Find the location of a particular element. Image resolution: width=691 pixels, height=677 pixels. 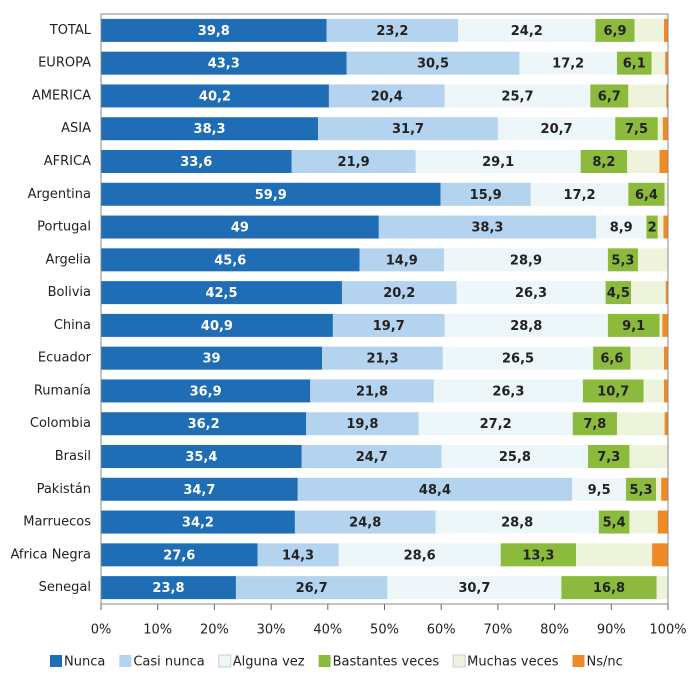

value-label: 19,7 is located at coordinates (389, 326).